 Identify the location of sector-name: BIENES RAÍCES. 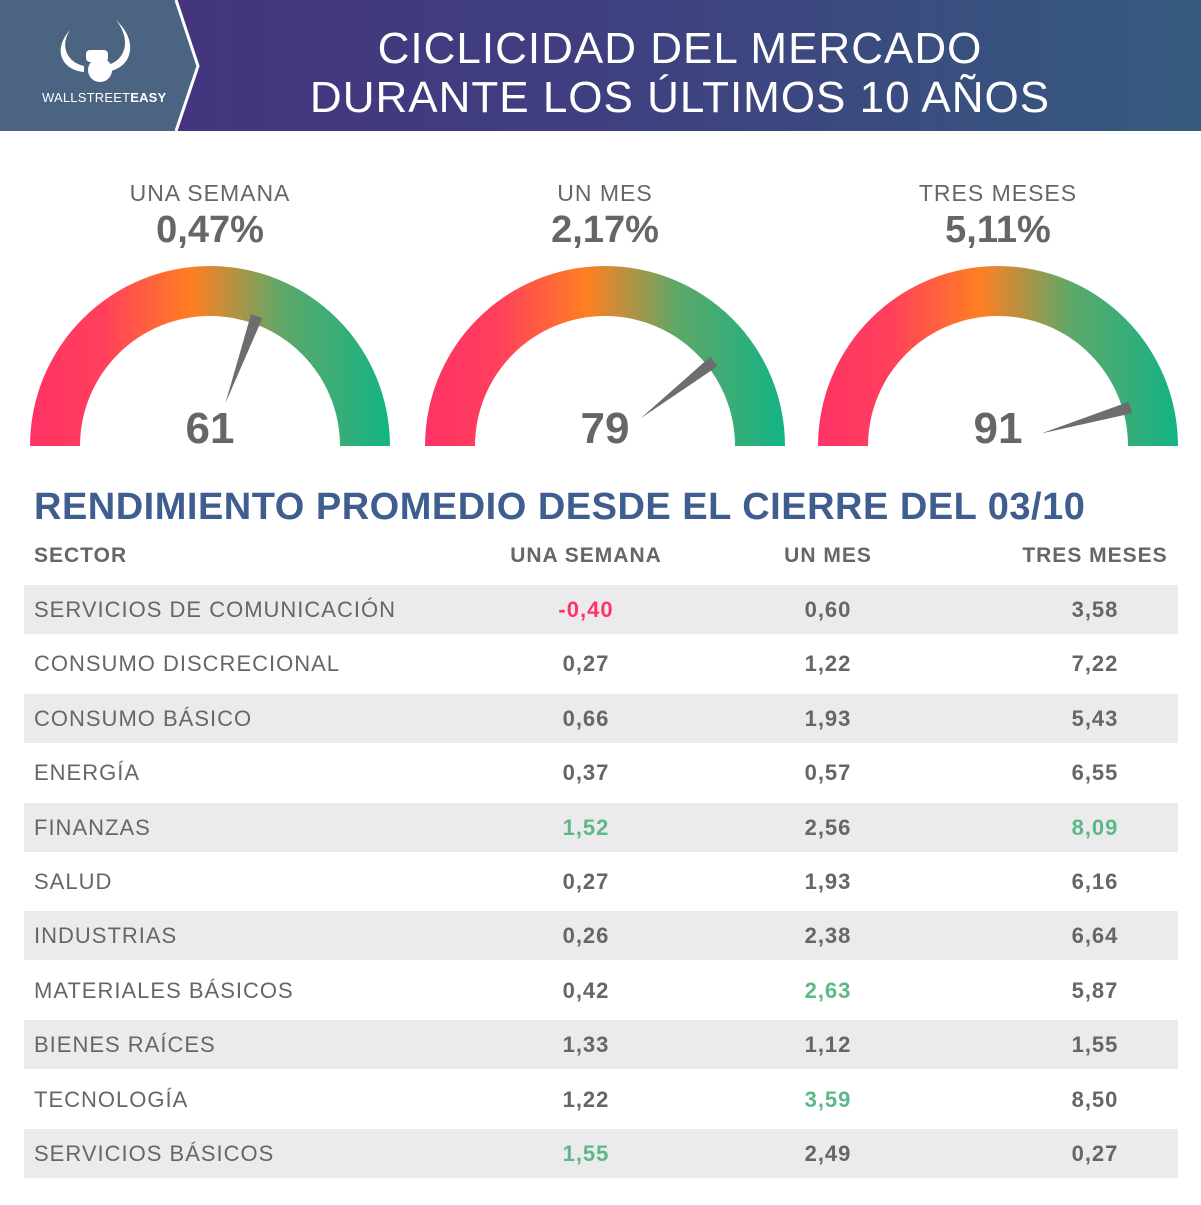
(125, 1045).